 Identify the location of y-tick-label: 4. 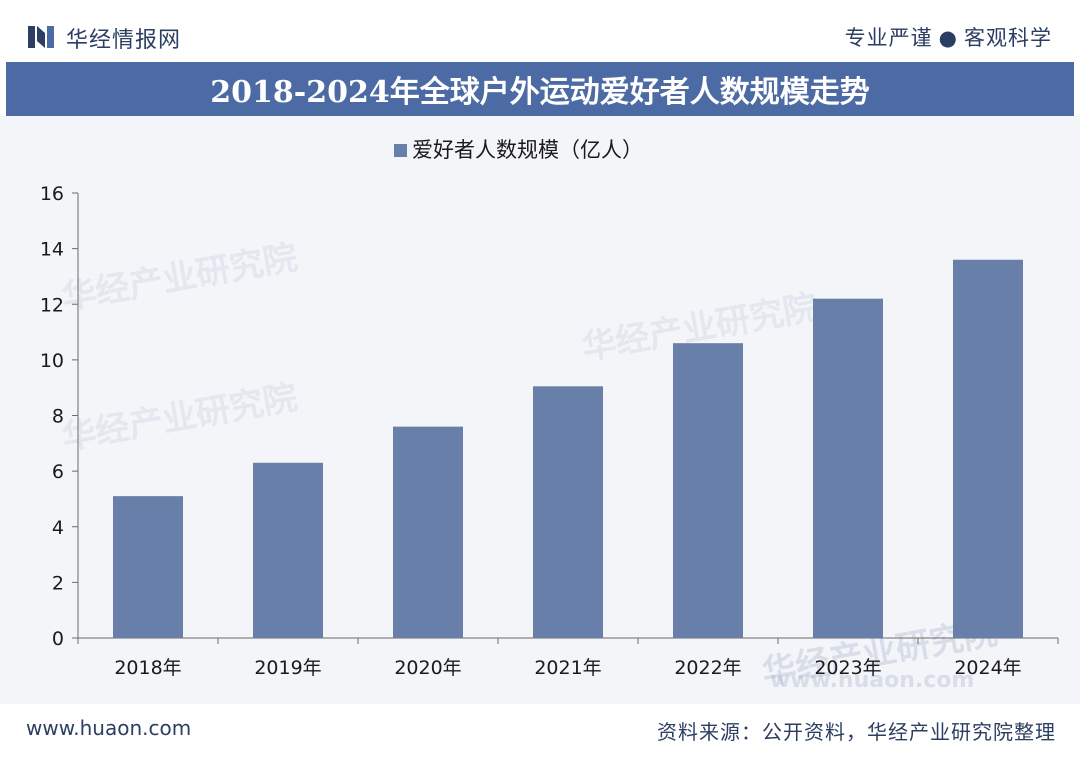
(58, 528).